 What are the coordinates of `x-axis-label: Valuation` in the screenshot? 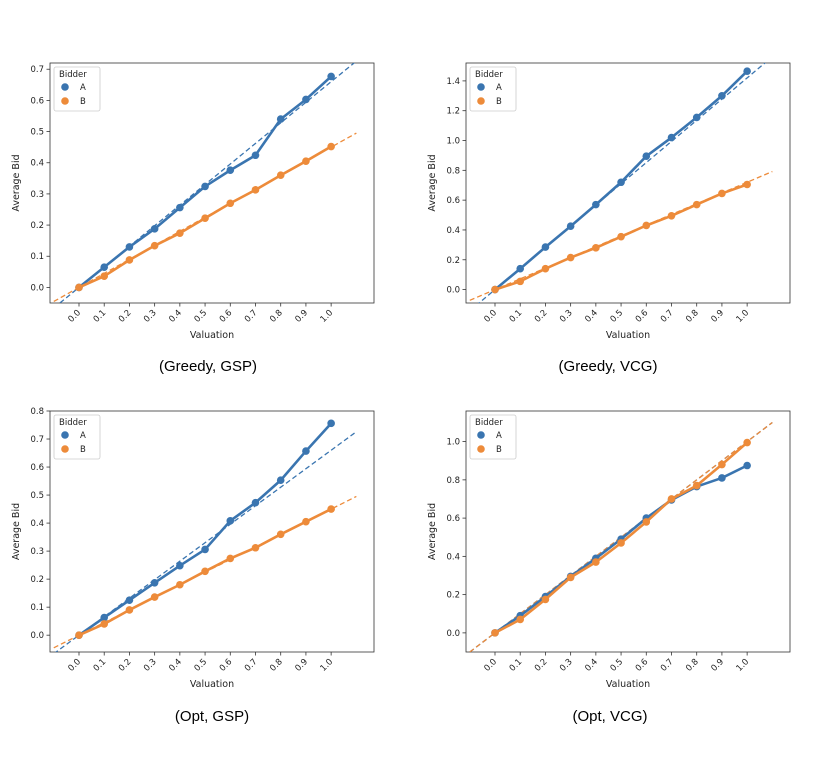 It's located at (628, 684).